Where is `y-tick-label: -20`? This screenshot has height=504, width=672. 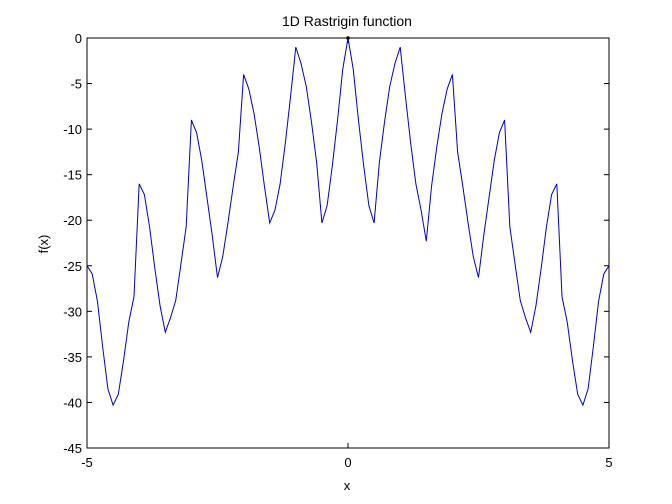 y-tick-label: -20 is located at coordinates (72, 220).